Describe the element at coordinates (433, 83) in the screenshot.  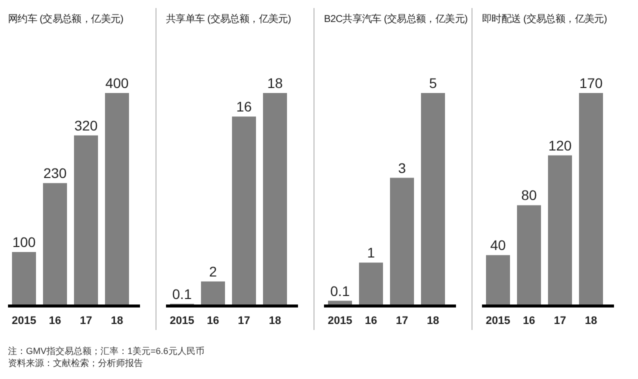
I see `data-label: 5` at that location.